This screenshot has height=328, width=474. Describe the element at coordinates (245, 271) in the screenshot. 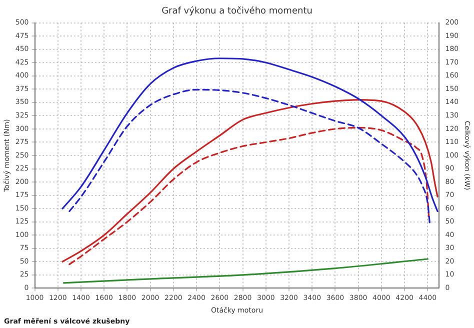

I see `line-series` at that location.